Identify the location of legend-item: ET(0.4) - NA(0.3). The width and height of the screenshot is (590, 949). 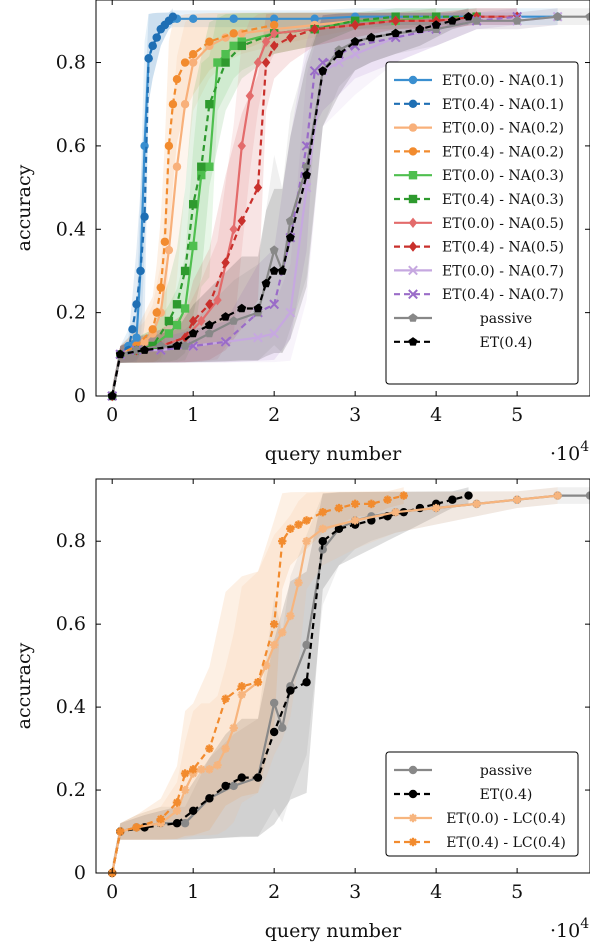
(479, 200).